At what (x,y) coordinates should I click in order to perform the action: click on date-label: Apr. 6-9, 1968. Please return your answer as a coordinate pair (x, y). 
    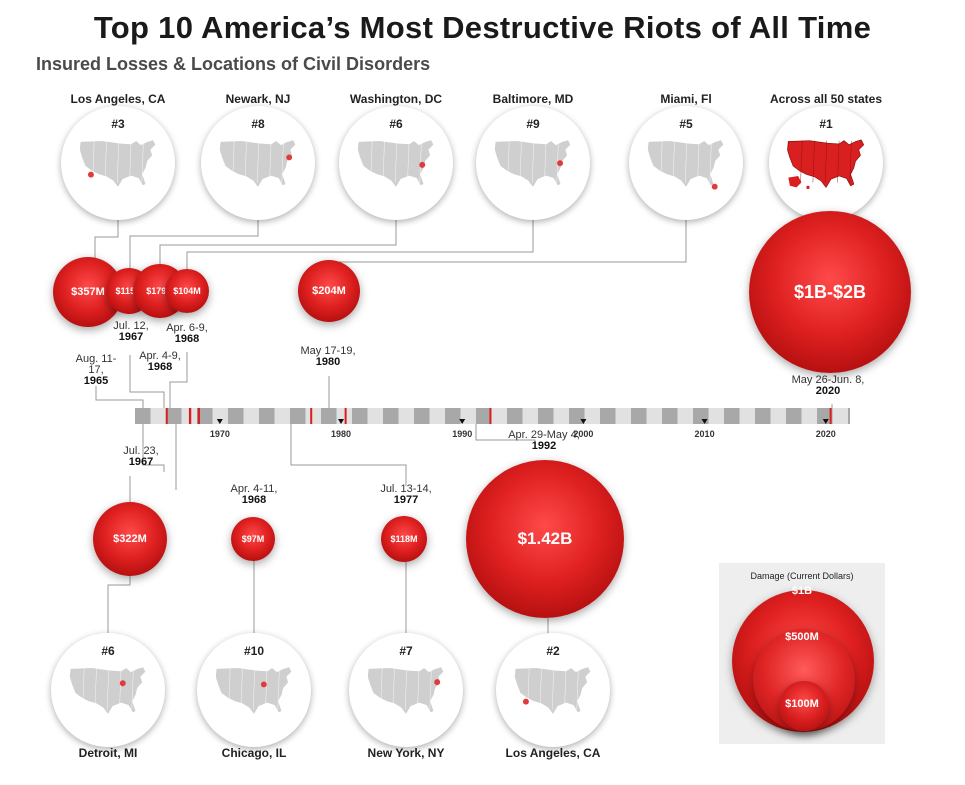
    Looking at the image, I should click on (187, 334).